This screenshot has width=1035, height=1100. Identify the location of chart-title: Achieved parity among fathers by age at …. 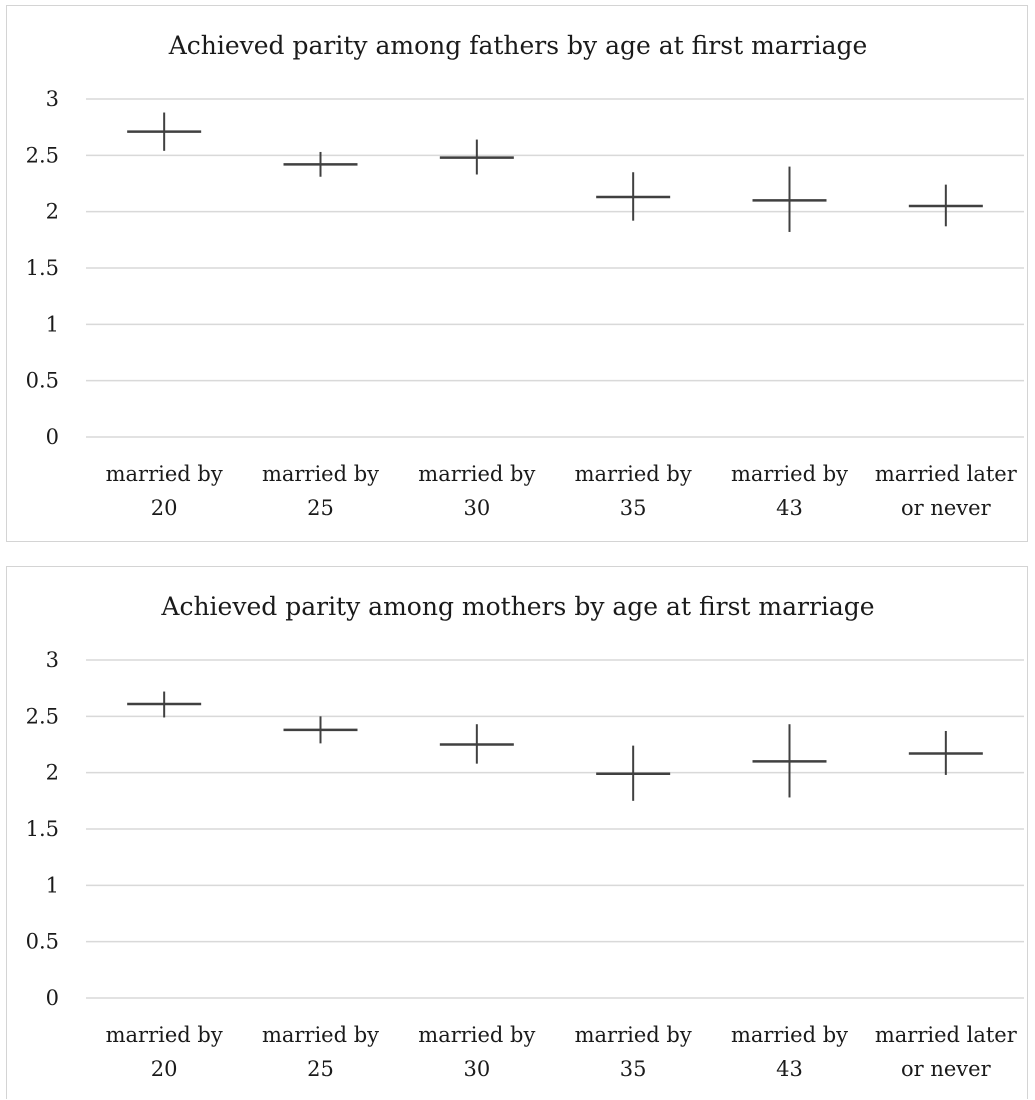
(518, 45).